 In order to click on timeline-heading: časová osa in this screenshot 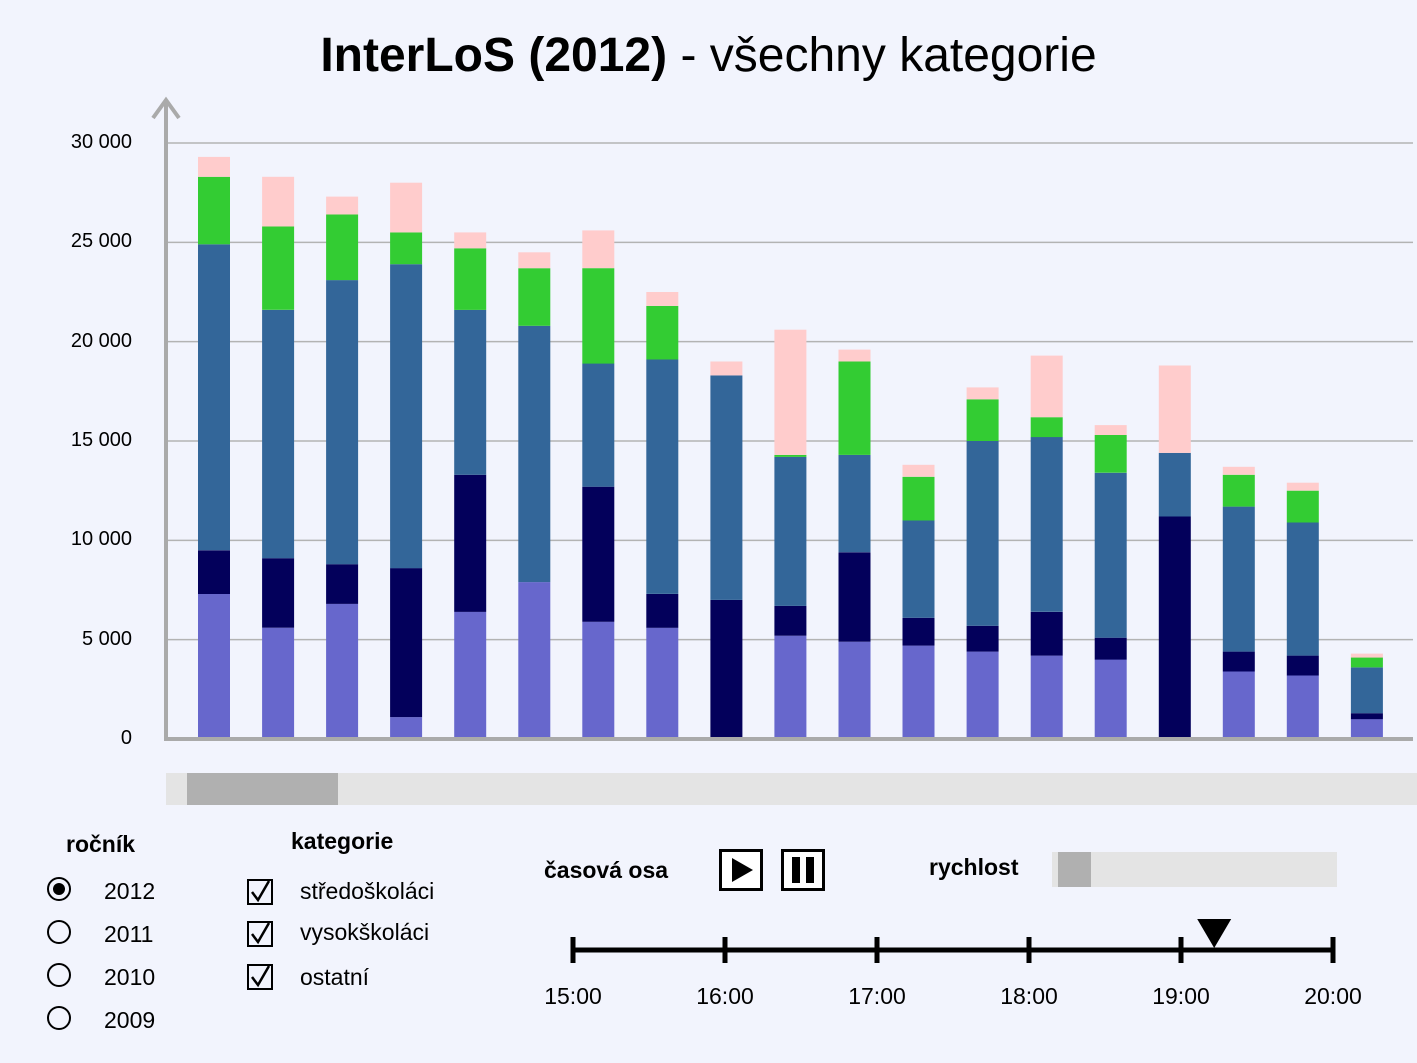, I will do `click(606, 870)`.